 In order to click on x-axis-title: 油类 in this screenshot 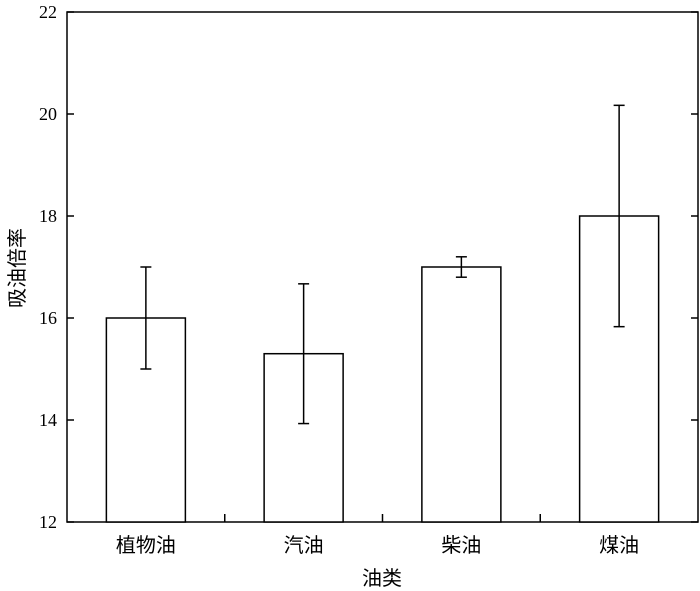, I will do `click(382, 578)`.